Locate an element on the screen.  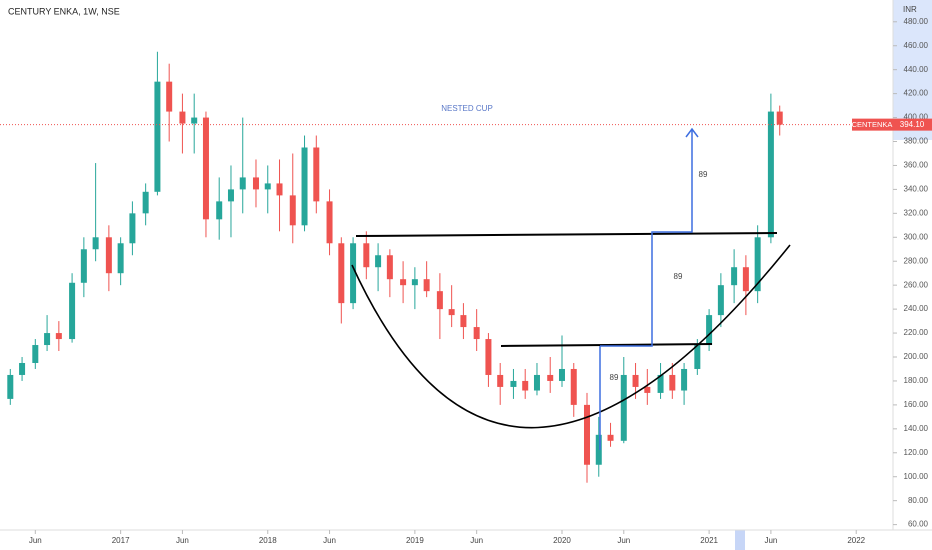
price-tag-label: 394.10 is located at coordinates (912, 124).